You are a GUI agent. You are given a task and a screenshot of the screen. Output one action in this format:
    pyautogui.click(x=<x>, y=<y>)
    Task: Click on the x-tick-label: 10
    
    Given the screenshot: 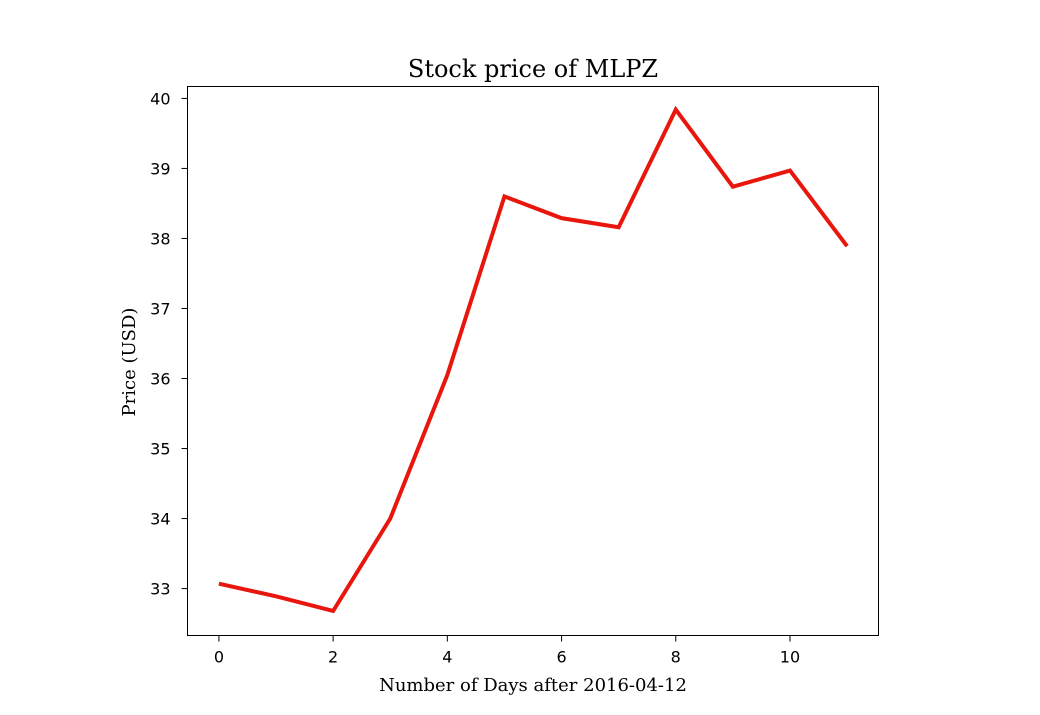 What is the action you would take?
    pyautogui.click(x=790, y=657)
    